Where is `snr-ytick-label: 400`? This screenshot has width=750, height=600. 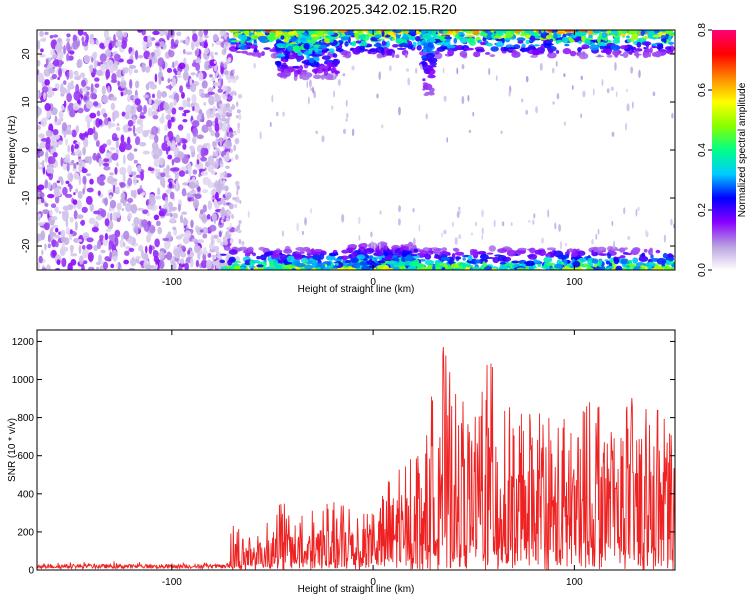
snr-ytick-label: 400 is located at coordinates (25, 494).